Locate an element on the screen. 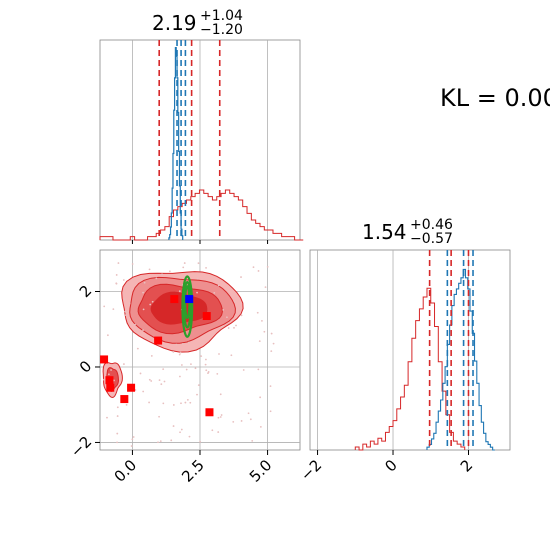 The height and width of the screenshot is (550, 550). blue-square-marker is located at coordinates (189, 299).